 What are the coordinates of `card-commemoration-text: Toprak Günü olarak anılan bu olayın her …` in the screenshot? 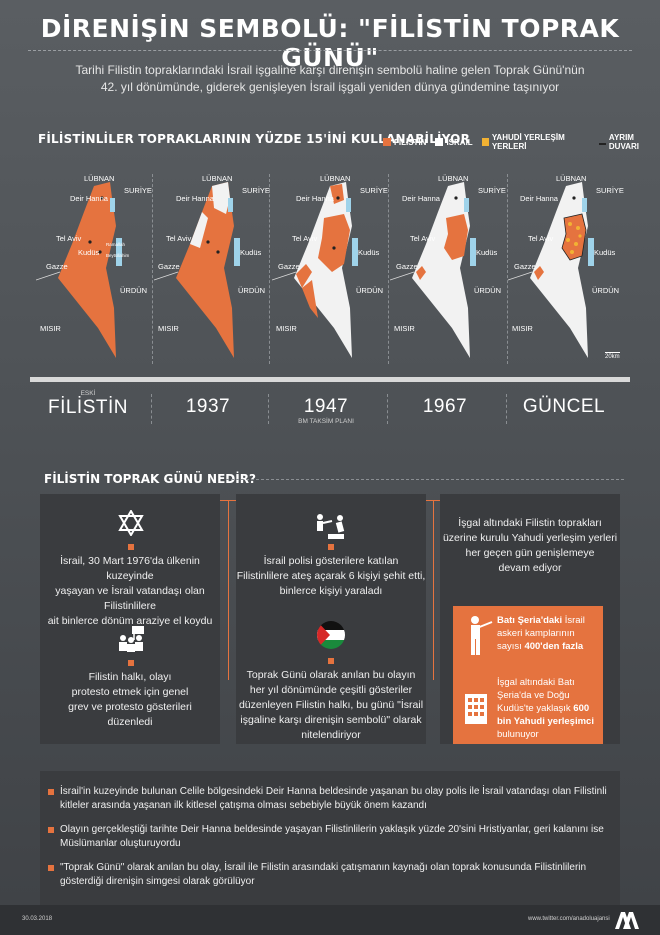 It's located at (331, 705).